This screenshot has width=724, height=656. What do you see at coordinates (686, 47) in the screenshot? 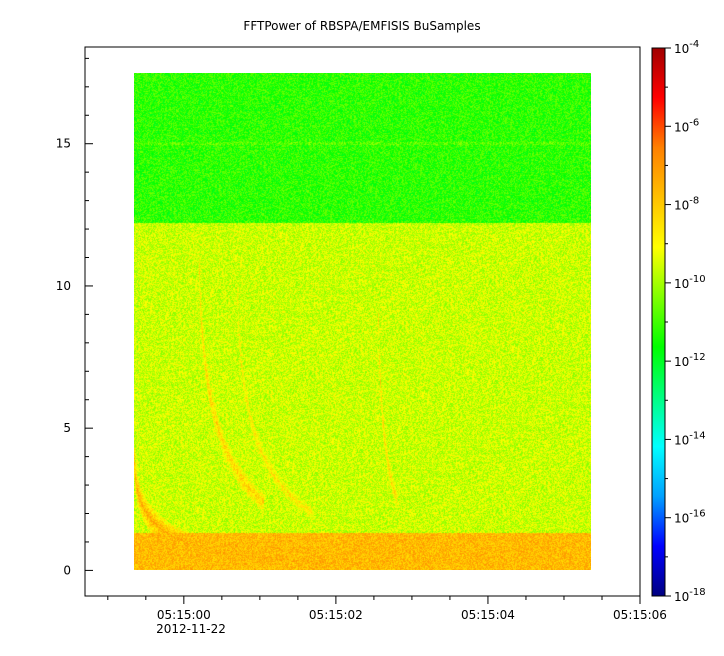
I see `colorbar-tick-label: 10⁻⁴` at bounding box center [686, 47].